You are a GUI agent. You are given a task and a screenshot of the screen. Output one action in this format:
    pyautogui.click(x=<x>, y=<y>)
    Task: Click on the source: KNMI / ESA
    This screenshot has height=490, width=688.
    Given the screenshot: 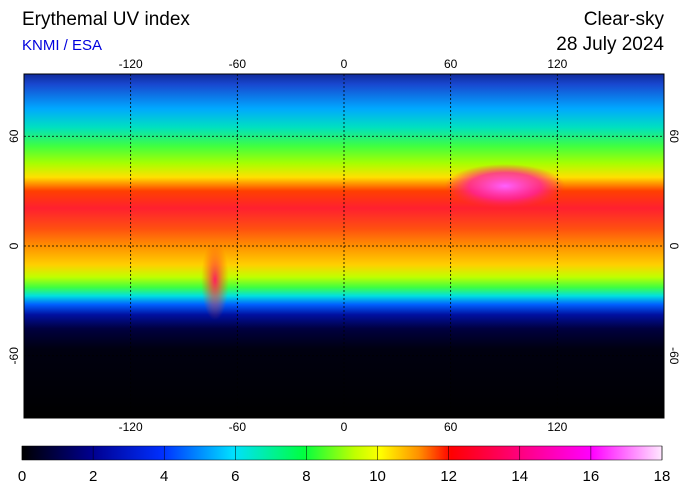 What is the action you would take?
    pyautogui.click(x=62, y=45)
    